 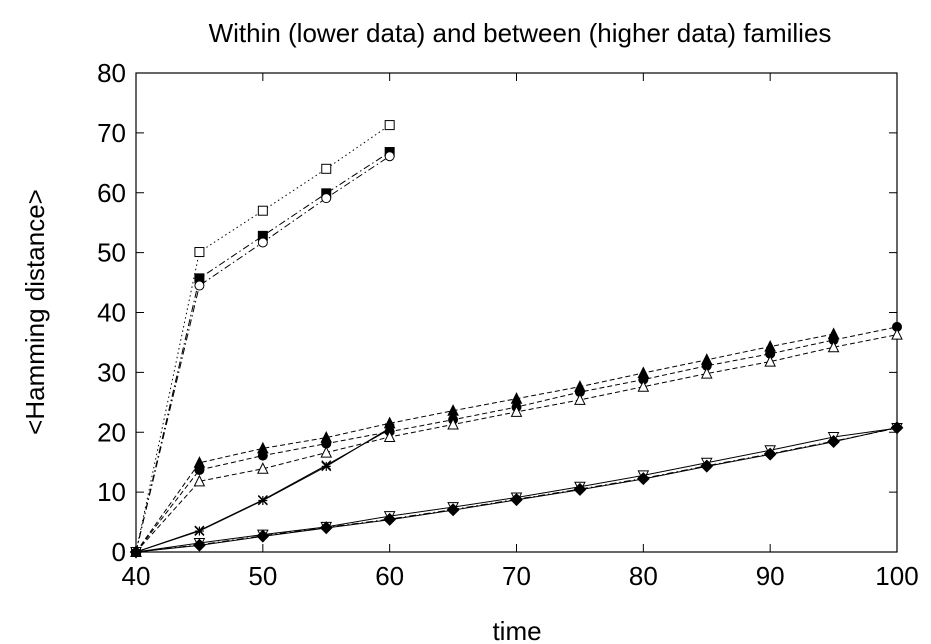 What do you see at coordinates (896, 576) in the screenshot?
I see `x-tick-label: 100` at bounding box center [896, 576].